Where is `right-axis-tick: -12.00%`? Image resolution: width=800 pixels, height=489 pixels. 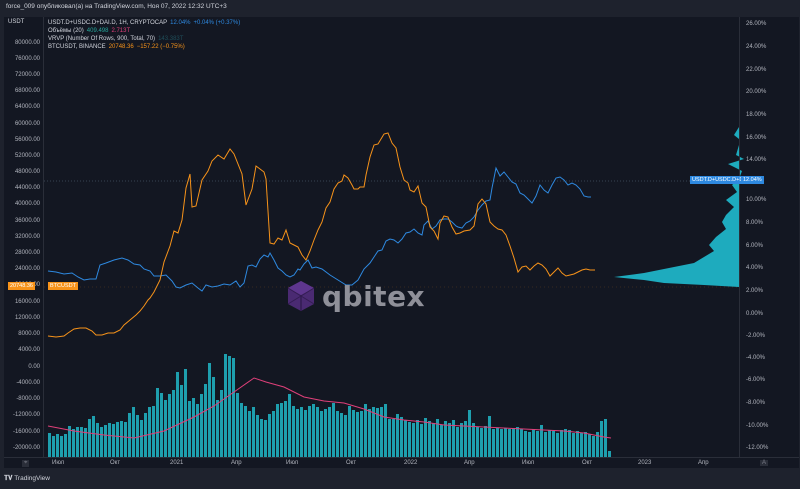
right-axis-tick: -12.00% is located at coordinates (757, 448).